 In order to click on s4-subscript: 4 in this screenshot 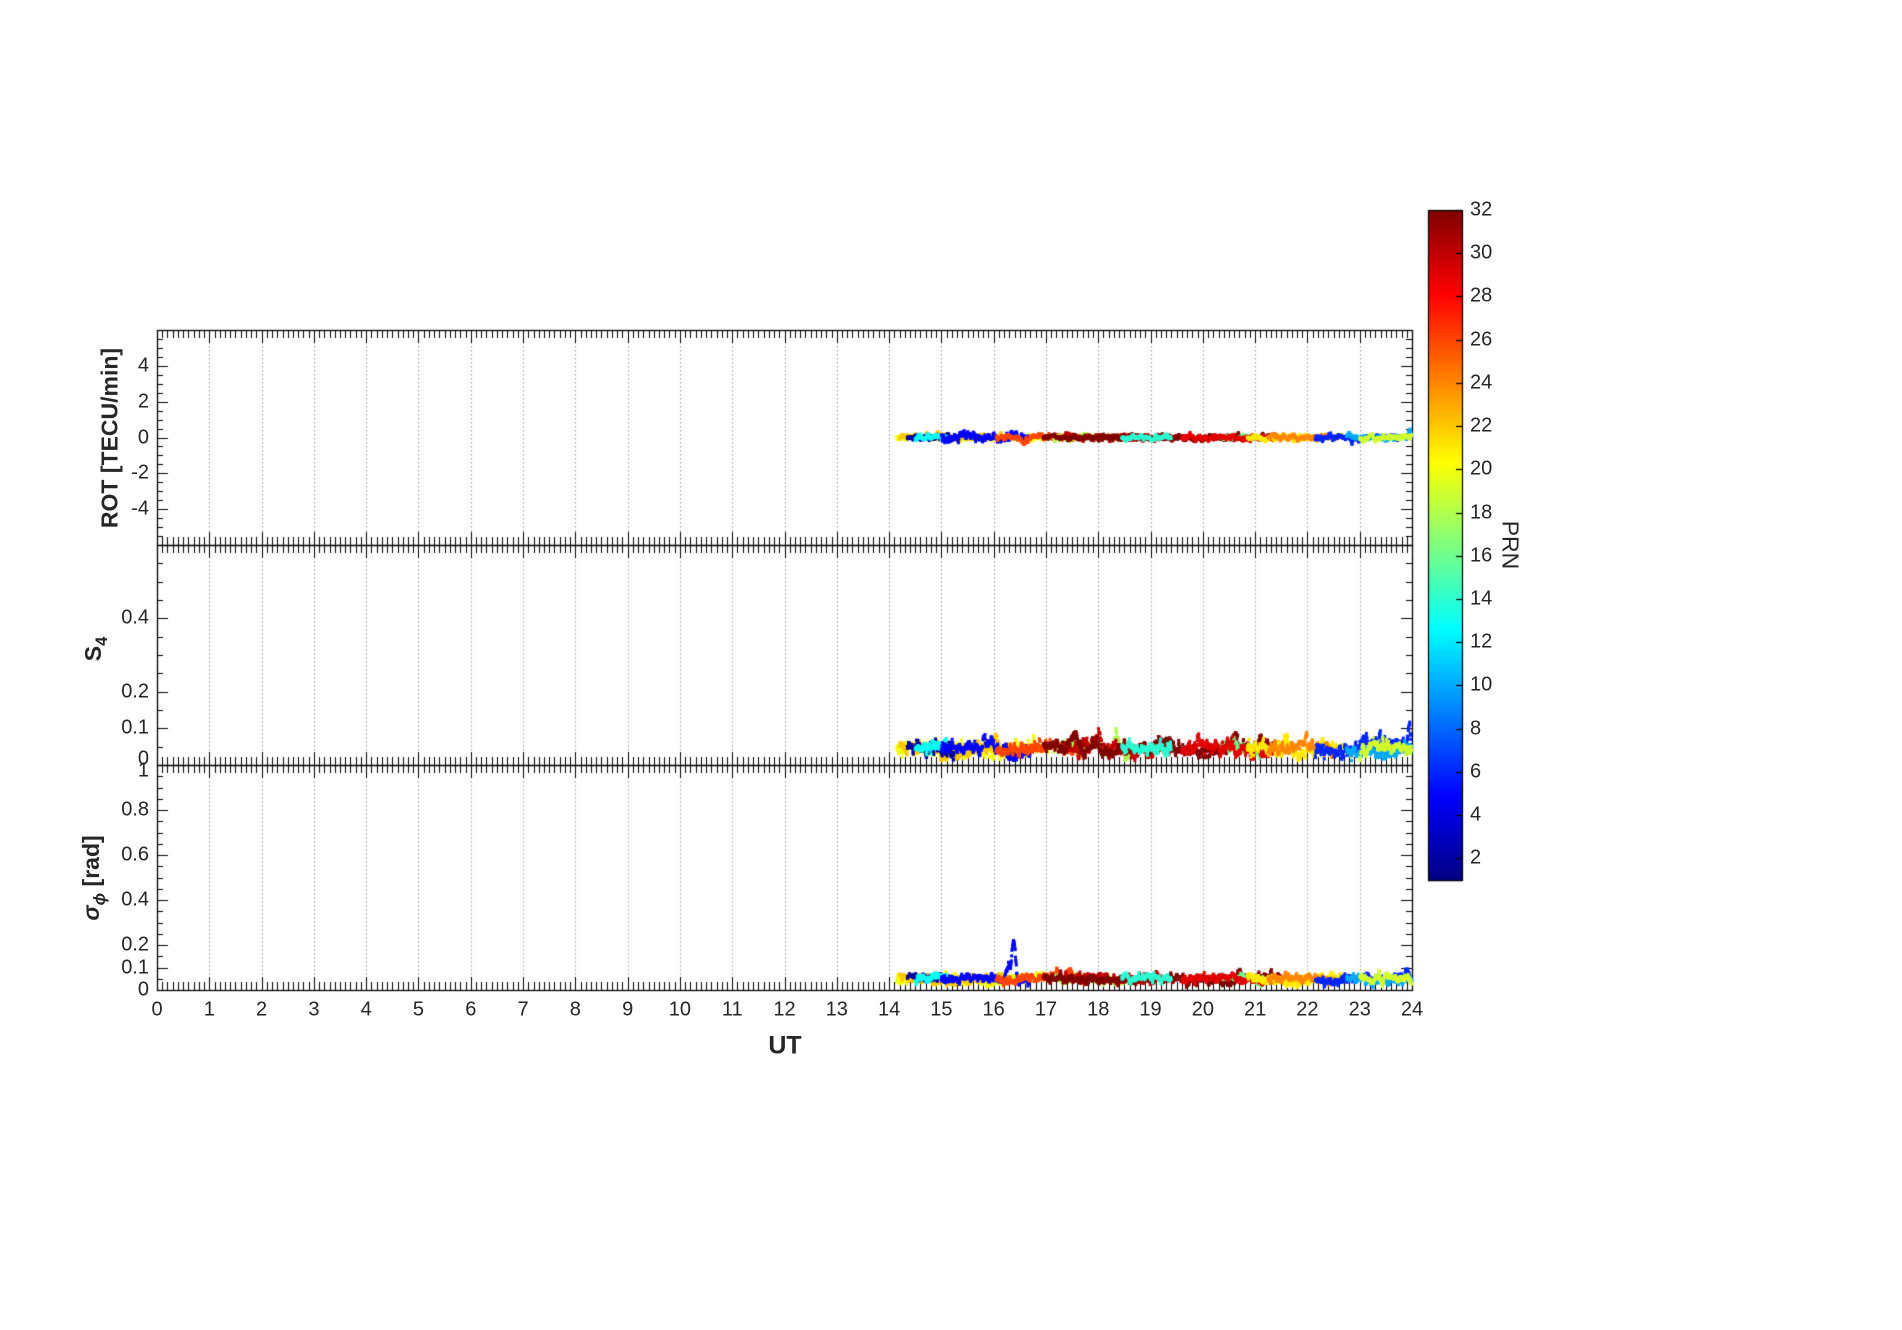, I will do `click(101, 641)`.